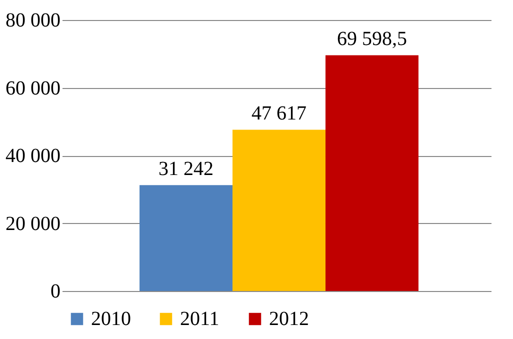 The image size is (513, 339). What do you see at coordinates (186, 169) in the screenshot?
I see `data-label: 31 242` at bounding box center [186, 169].